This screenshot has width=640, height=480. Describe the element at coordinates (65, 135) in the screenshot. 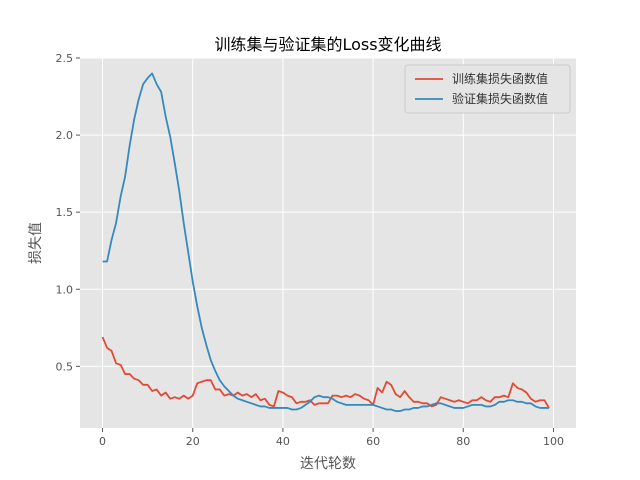

I see `y-tick-label: 2.0` at that location.